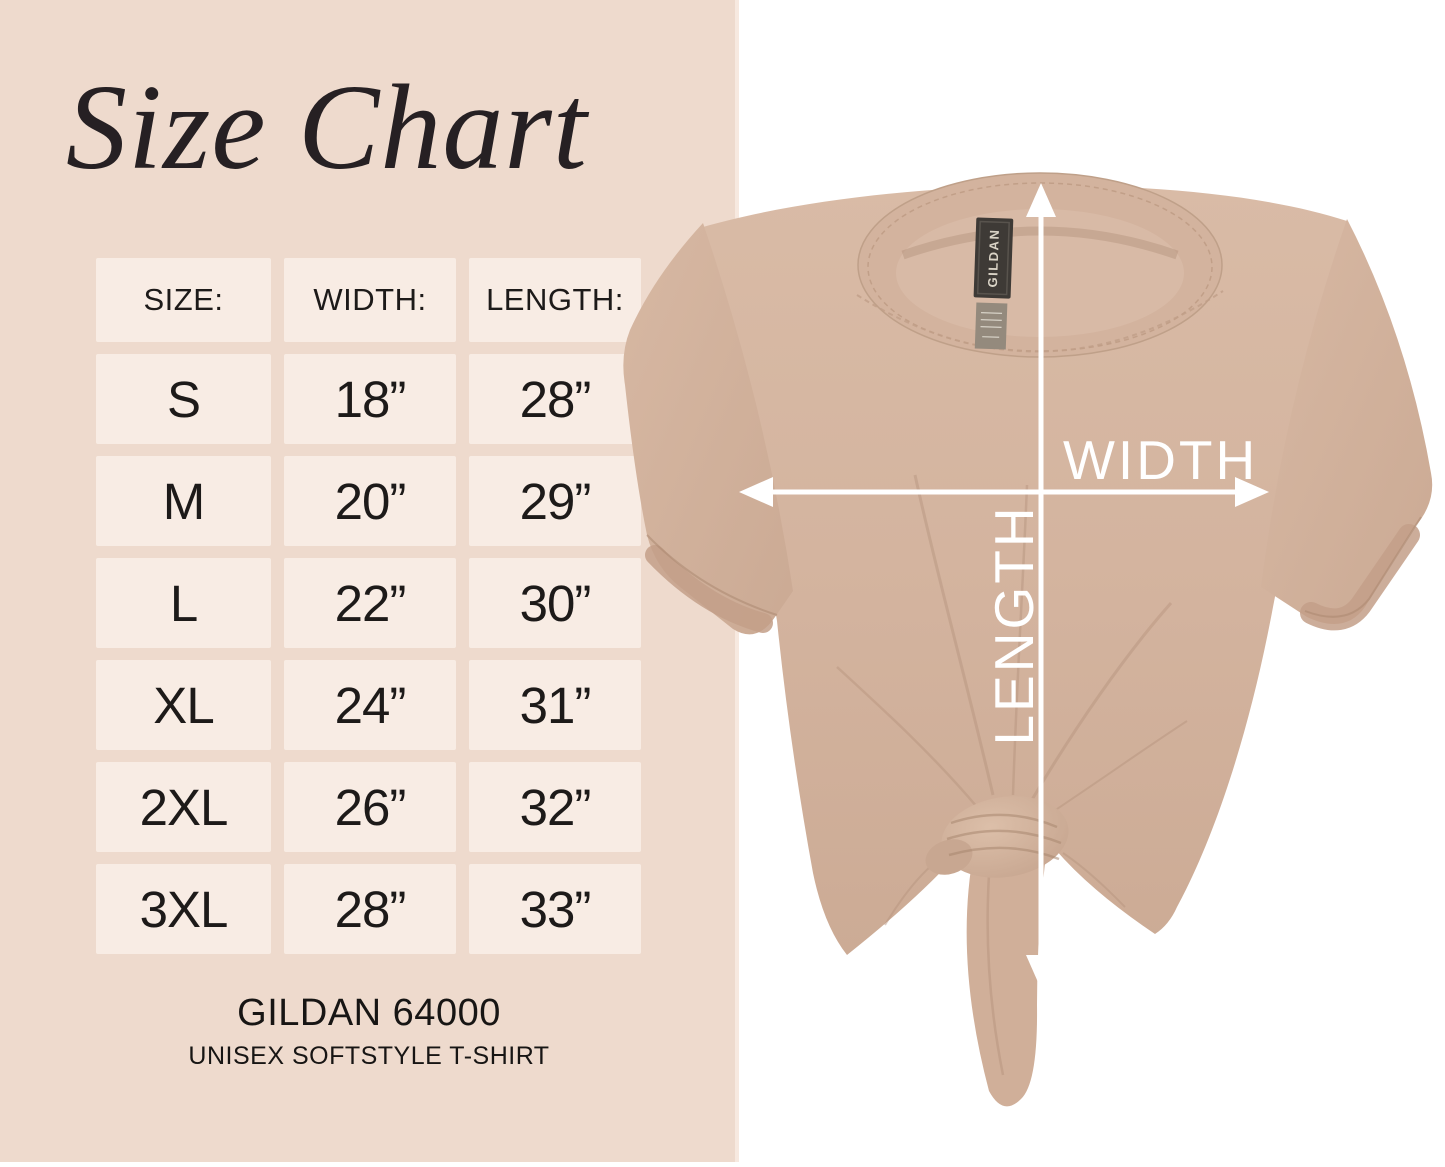  What do you see at coordinates (555, 705) in the screenshot?
I see `cell-length-row4: 31”` at bounding box center [555, 705].